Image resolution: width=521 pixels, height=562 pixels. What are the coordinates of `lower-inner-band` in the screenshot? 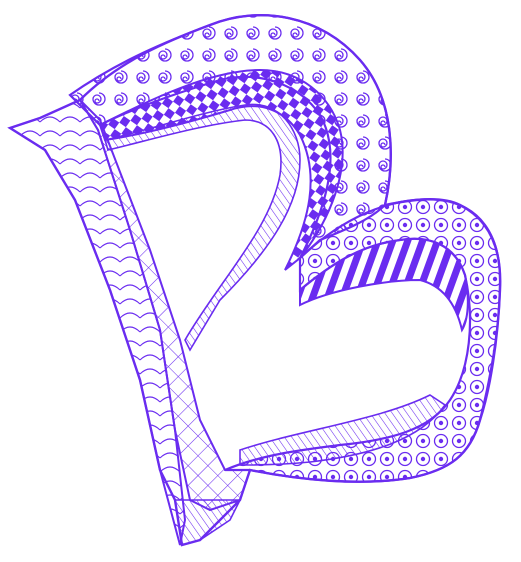 It's located at (384, 285).